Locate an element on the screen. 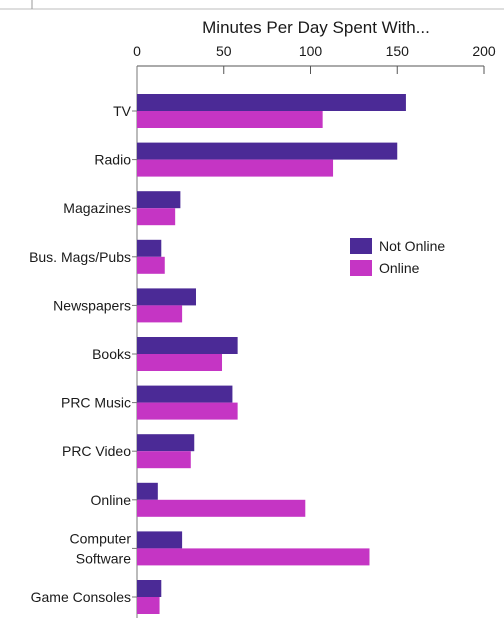 The image size is (504, 630). x-tick-label: 0 is located at coordinates (137, 51).